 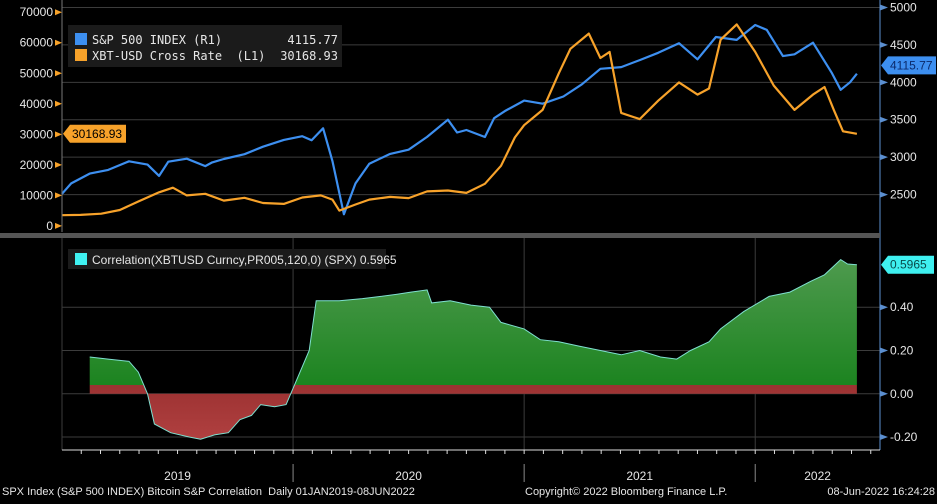 I want to click on left-axis-tick-label: 50000, so click(x=37, y=73).